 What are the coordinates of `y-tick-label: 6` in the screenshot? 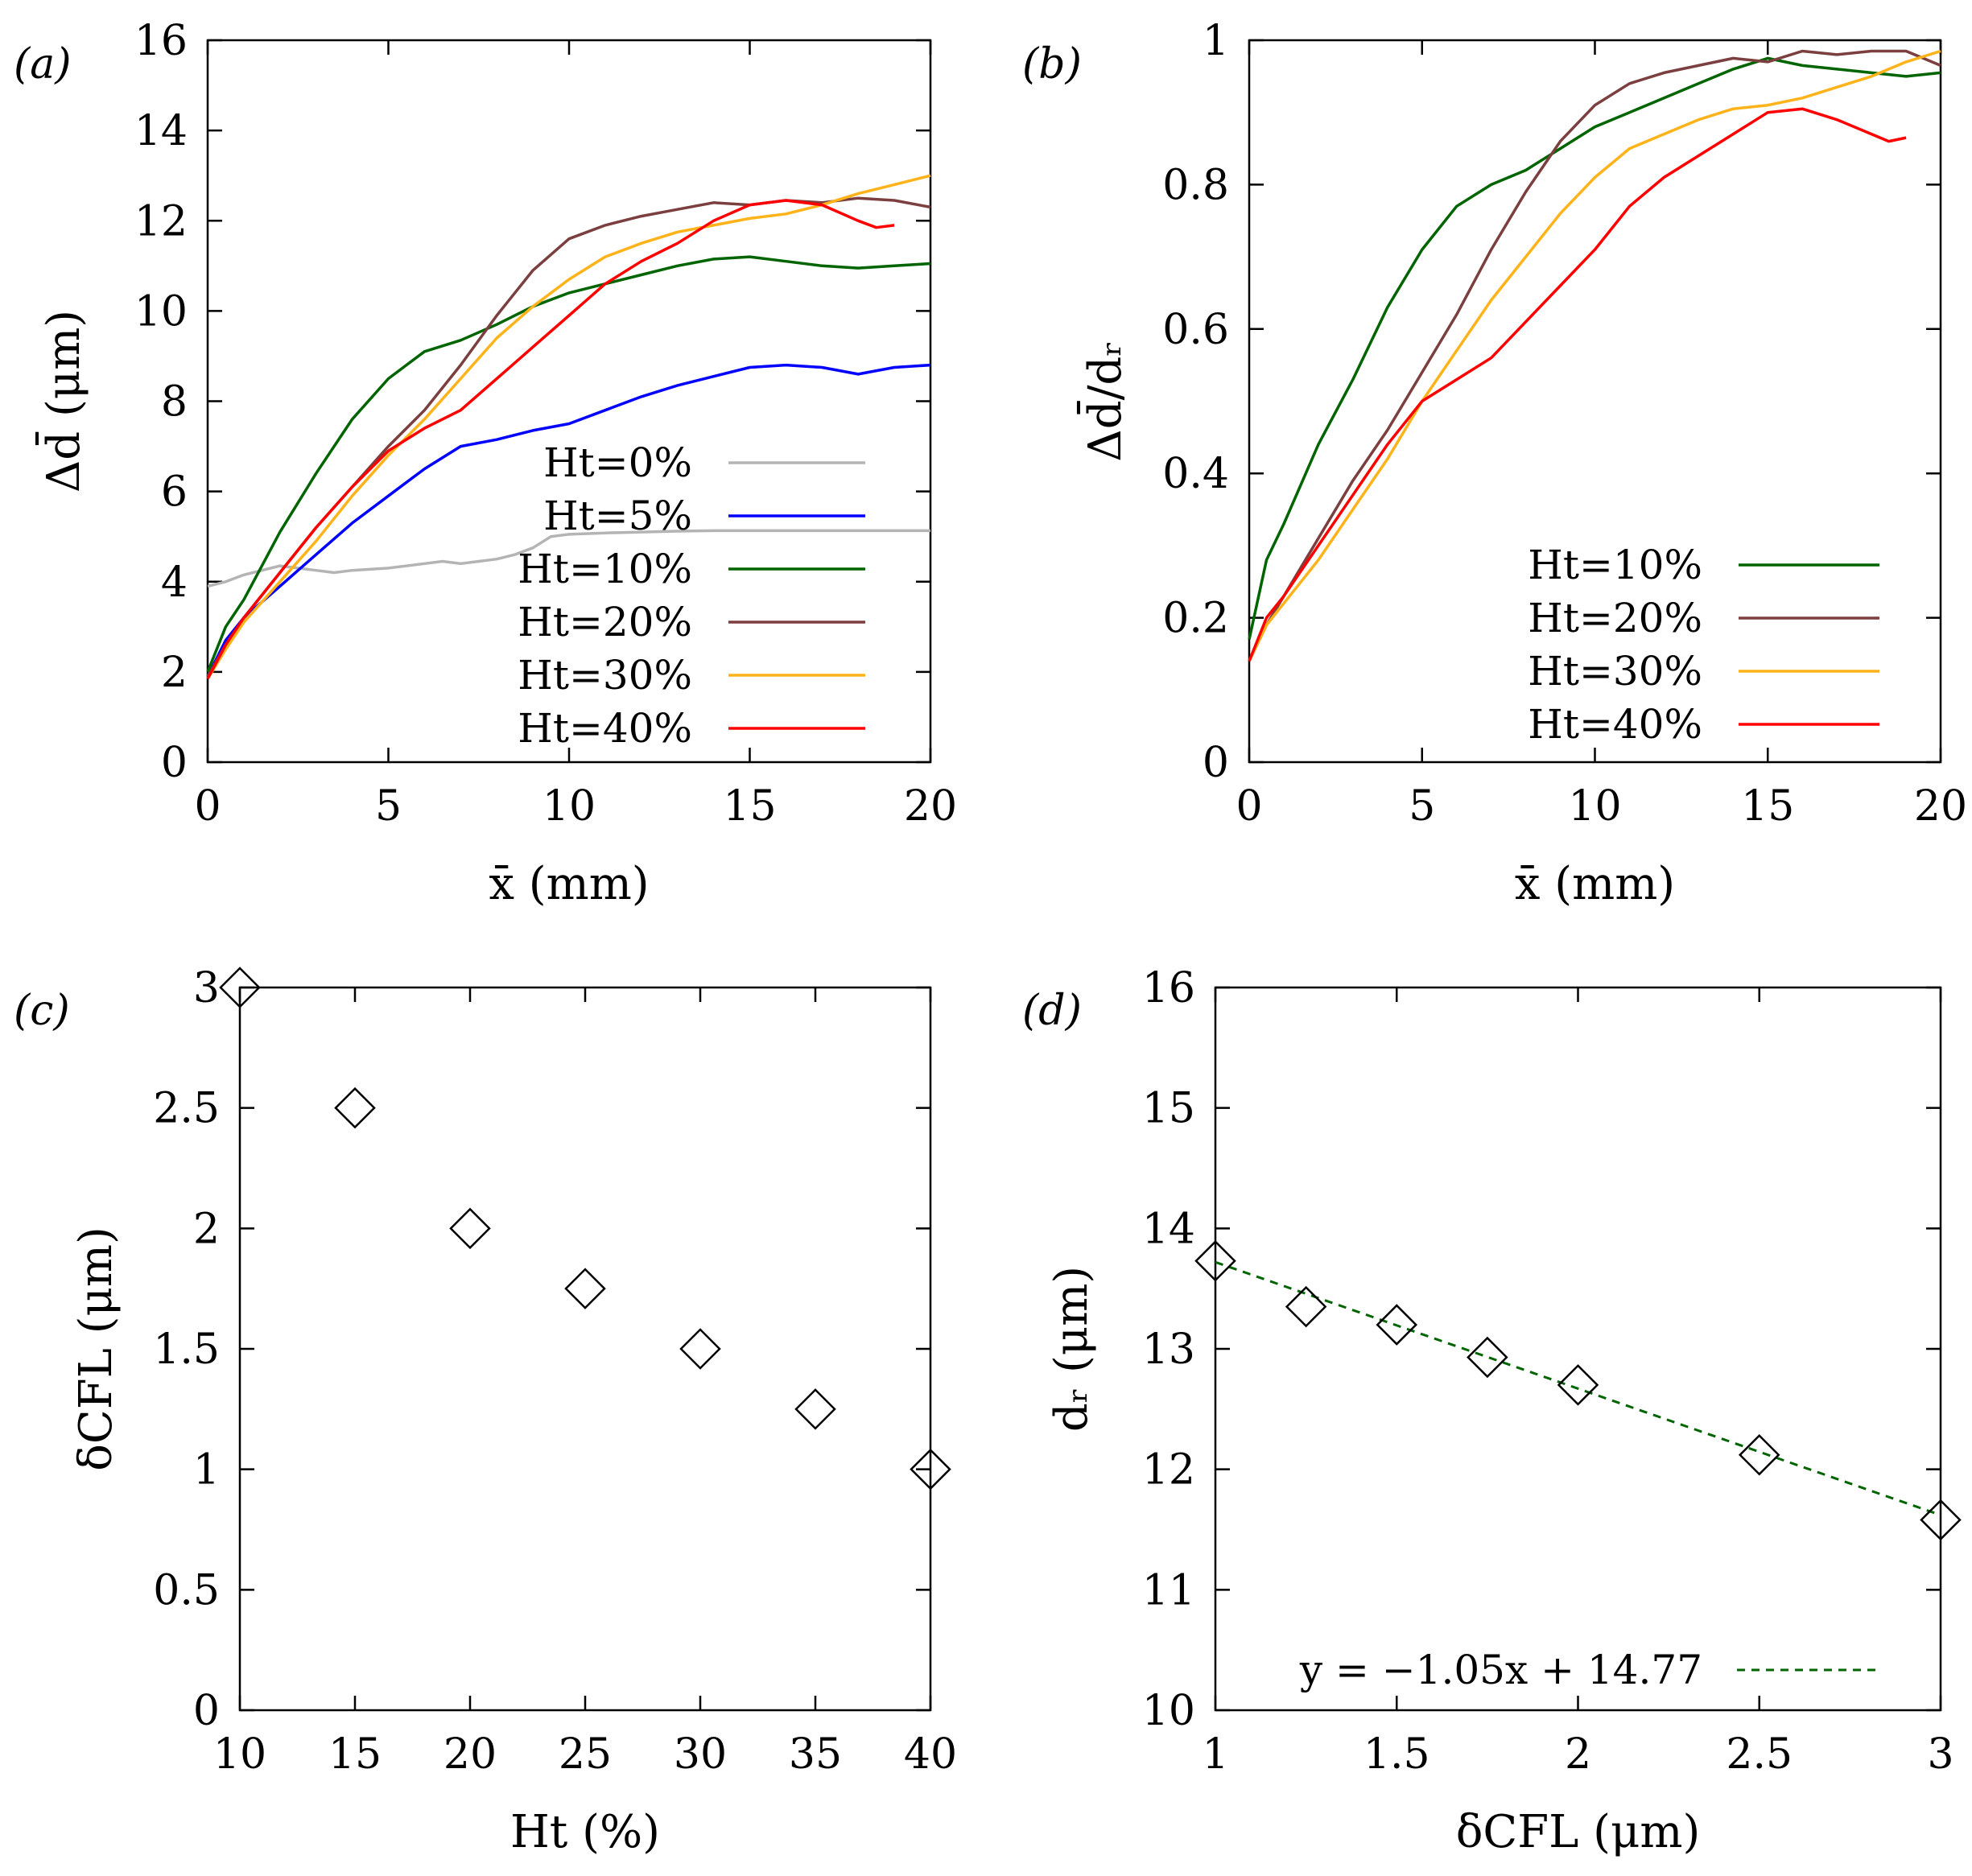 It's located at (174, 492).